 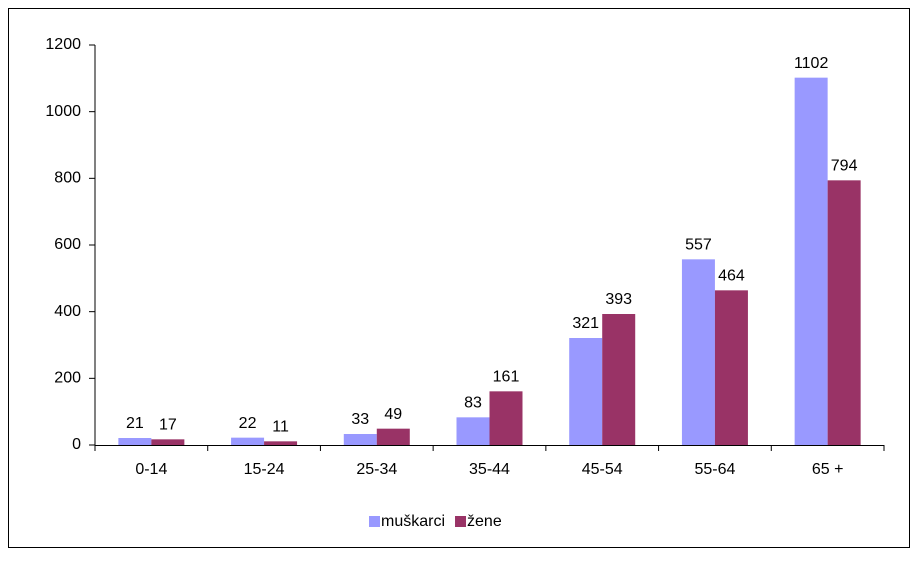 What do you see at coordinates (828, 469) in the screenshot?
I see `x-tick-label: 65 +` at bounding box center [828, 469].